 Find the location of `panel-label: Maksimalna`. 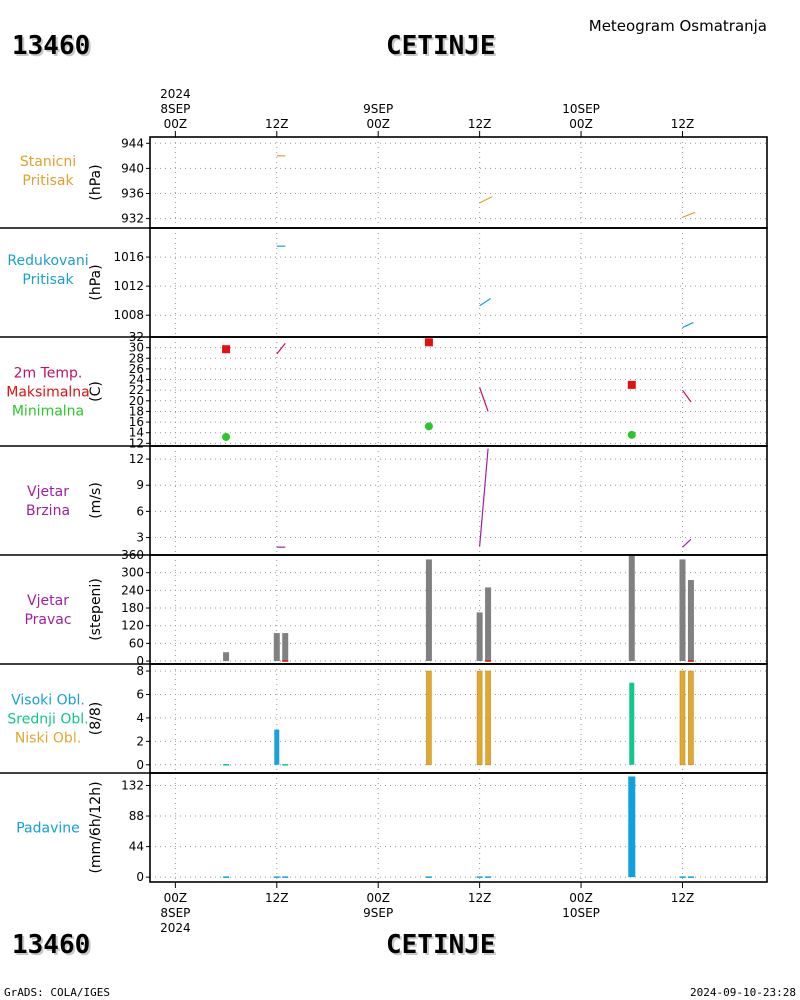

panel-label: Maksimalna is located at coordinates (48, 393).